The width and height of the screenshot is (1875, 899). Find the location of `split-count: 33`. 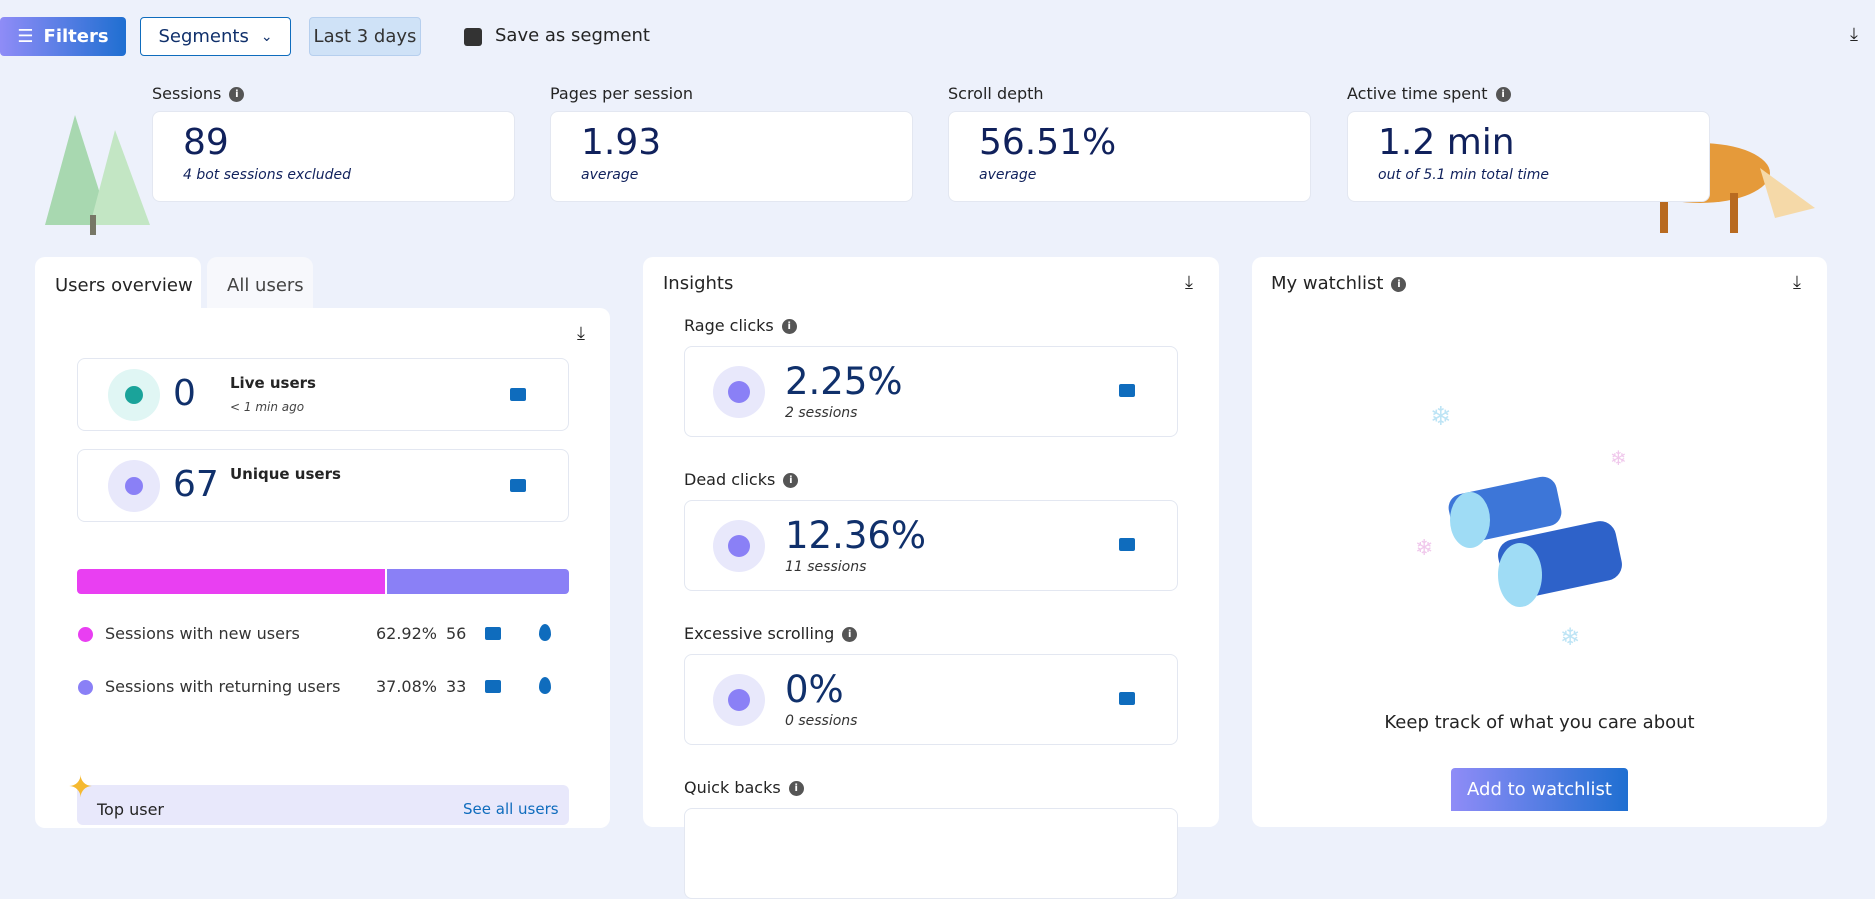

split-count: 33 is located at coordinates (456, 686).